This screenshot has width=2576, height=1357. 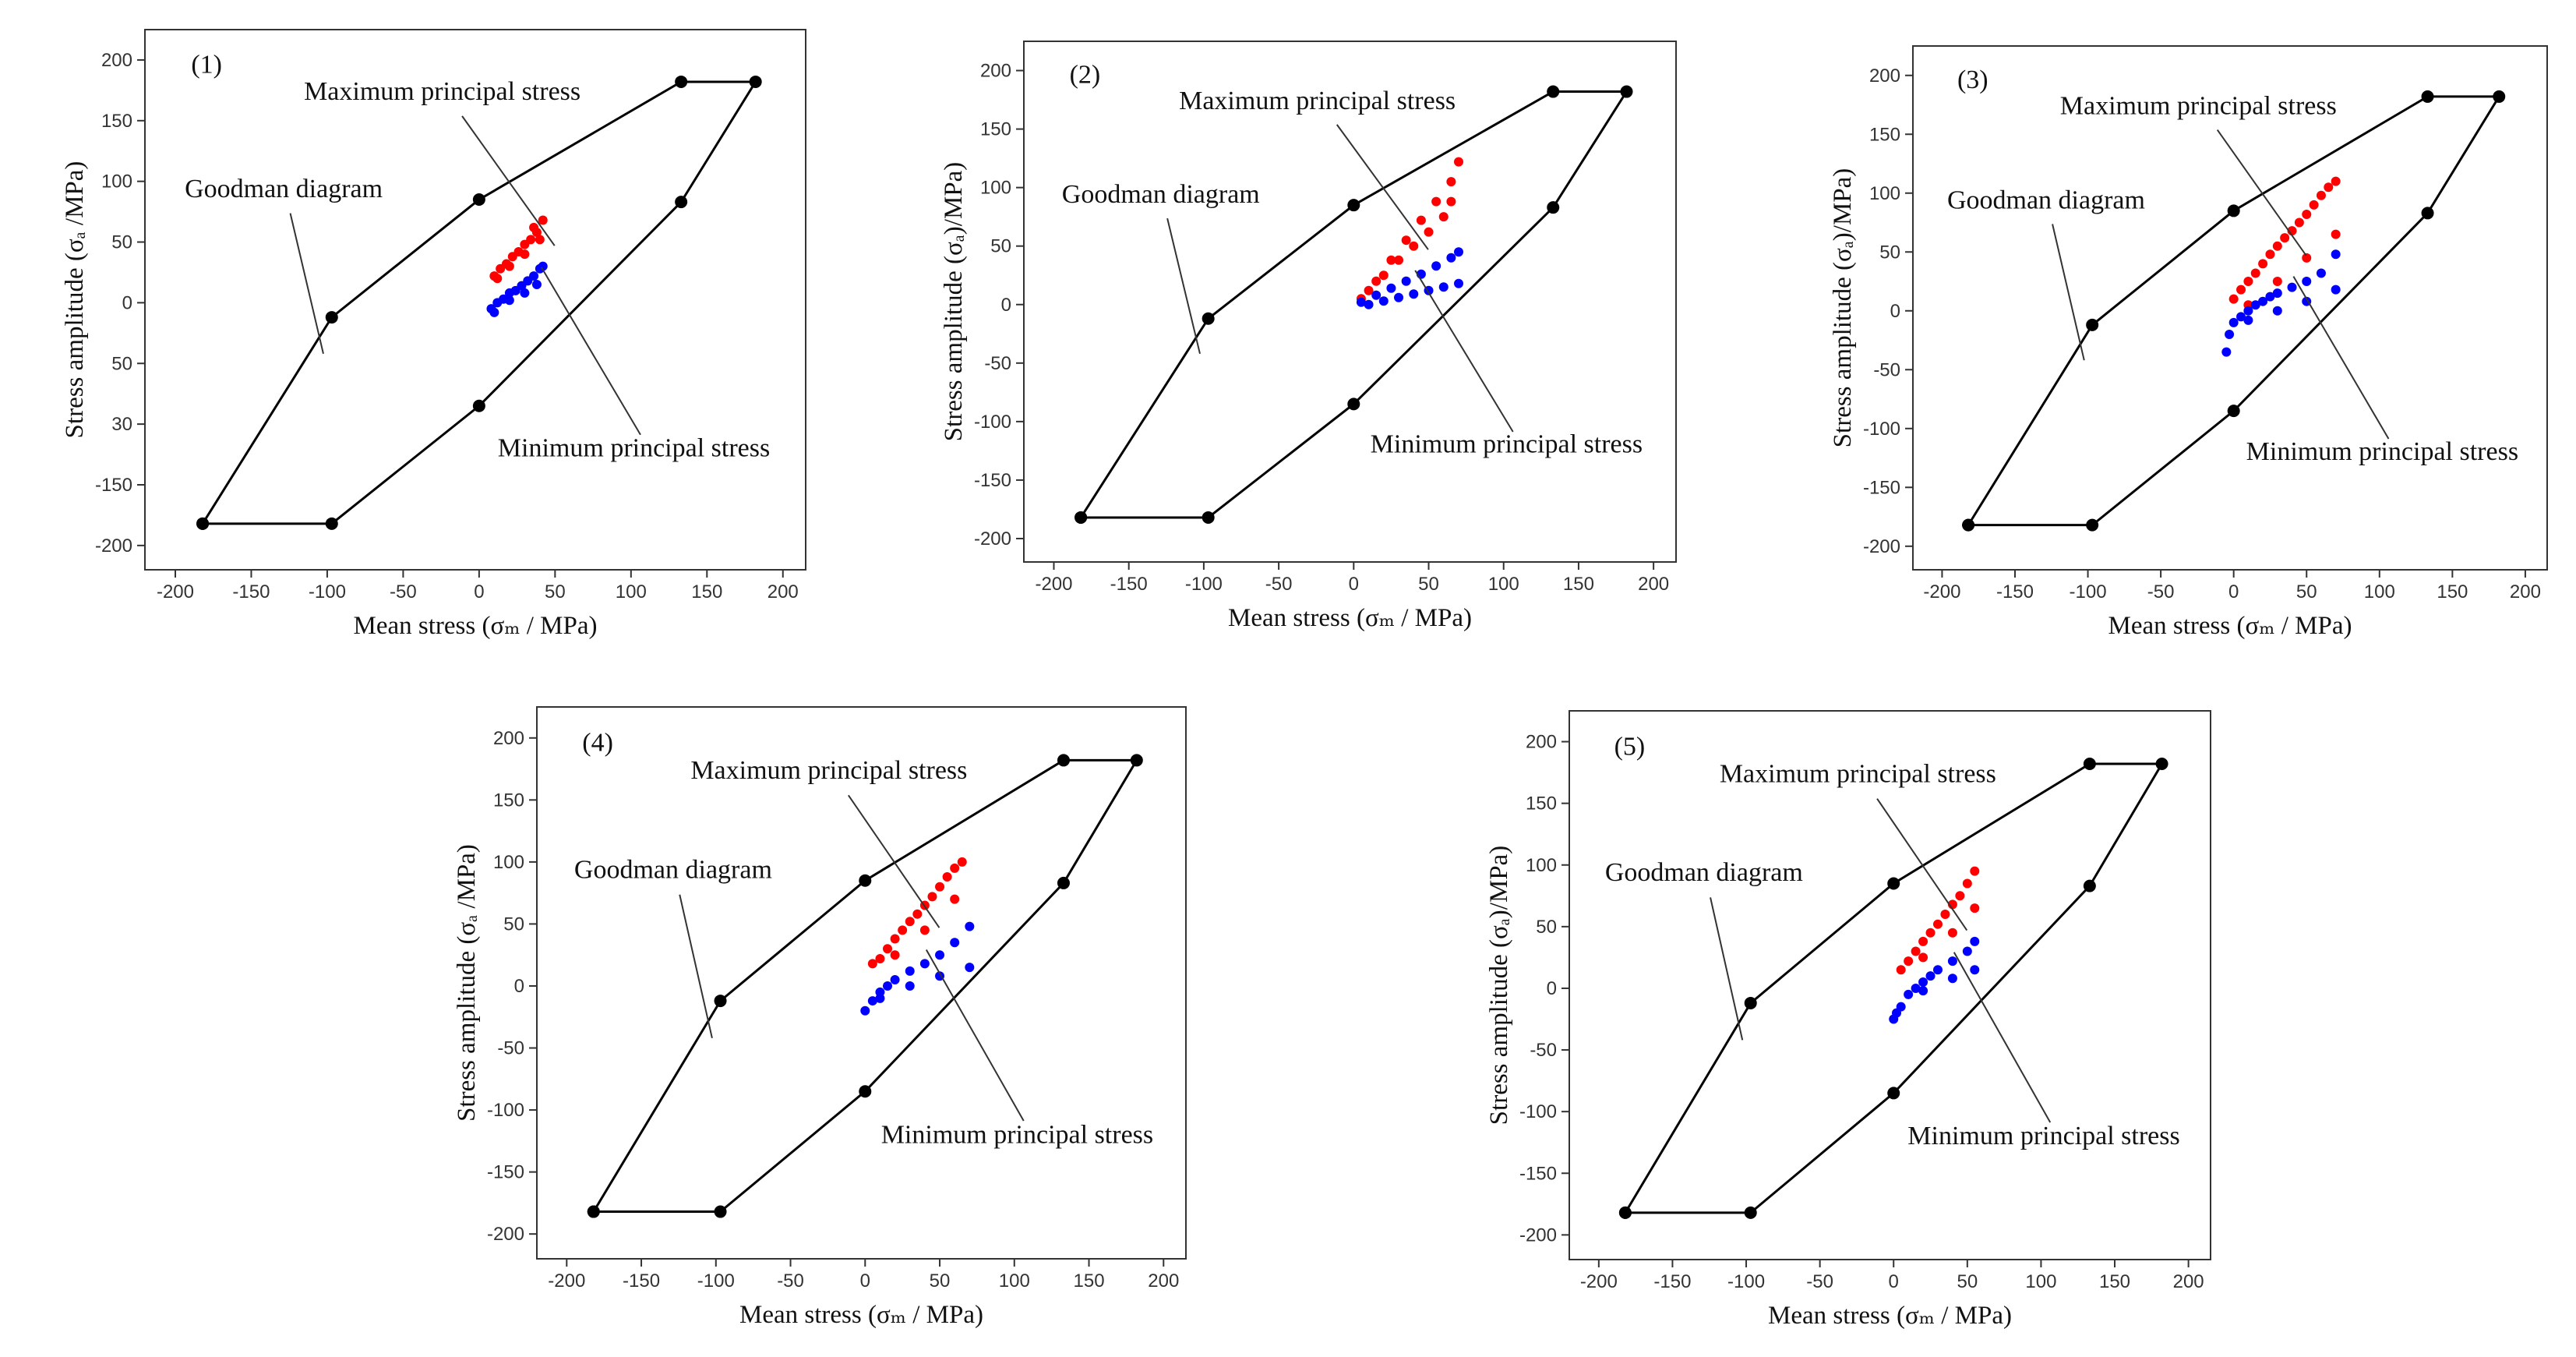 What do you see at coordinates (597, 743) in the screenshot?
I see `panel-label: (4)` at bounding box center [597, 743].